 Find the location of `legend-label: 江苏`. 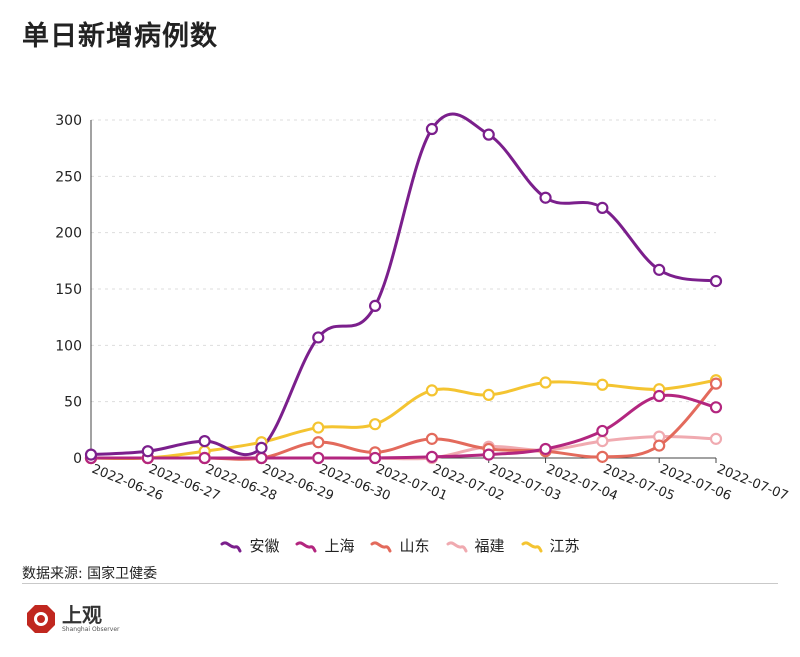

legend-label: 江苏 is located at coordinates (564, 546).